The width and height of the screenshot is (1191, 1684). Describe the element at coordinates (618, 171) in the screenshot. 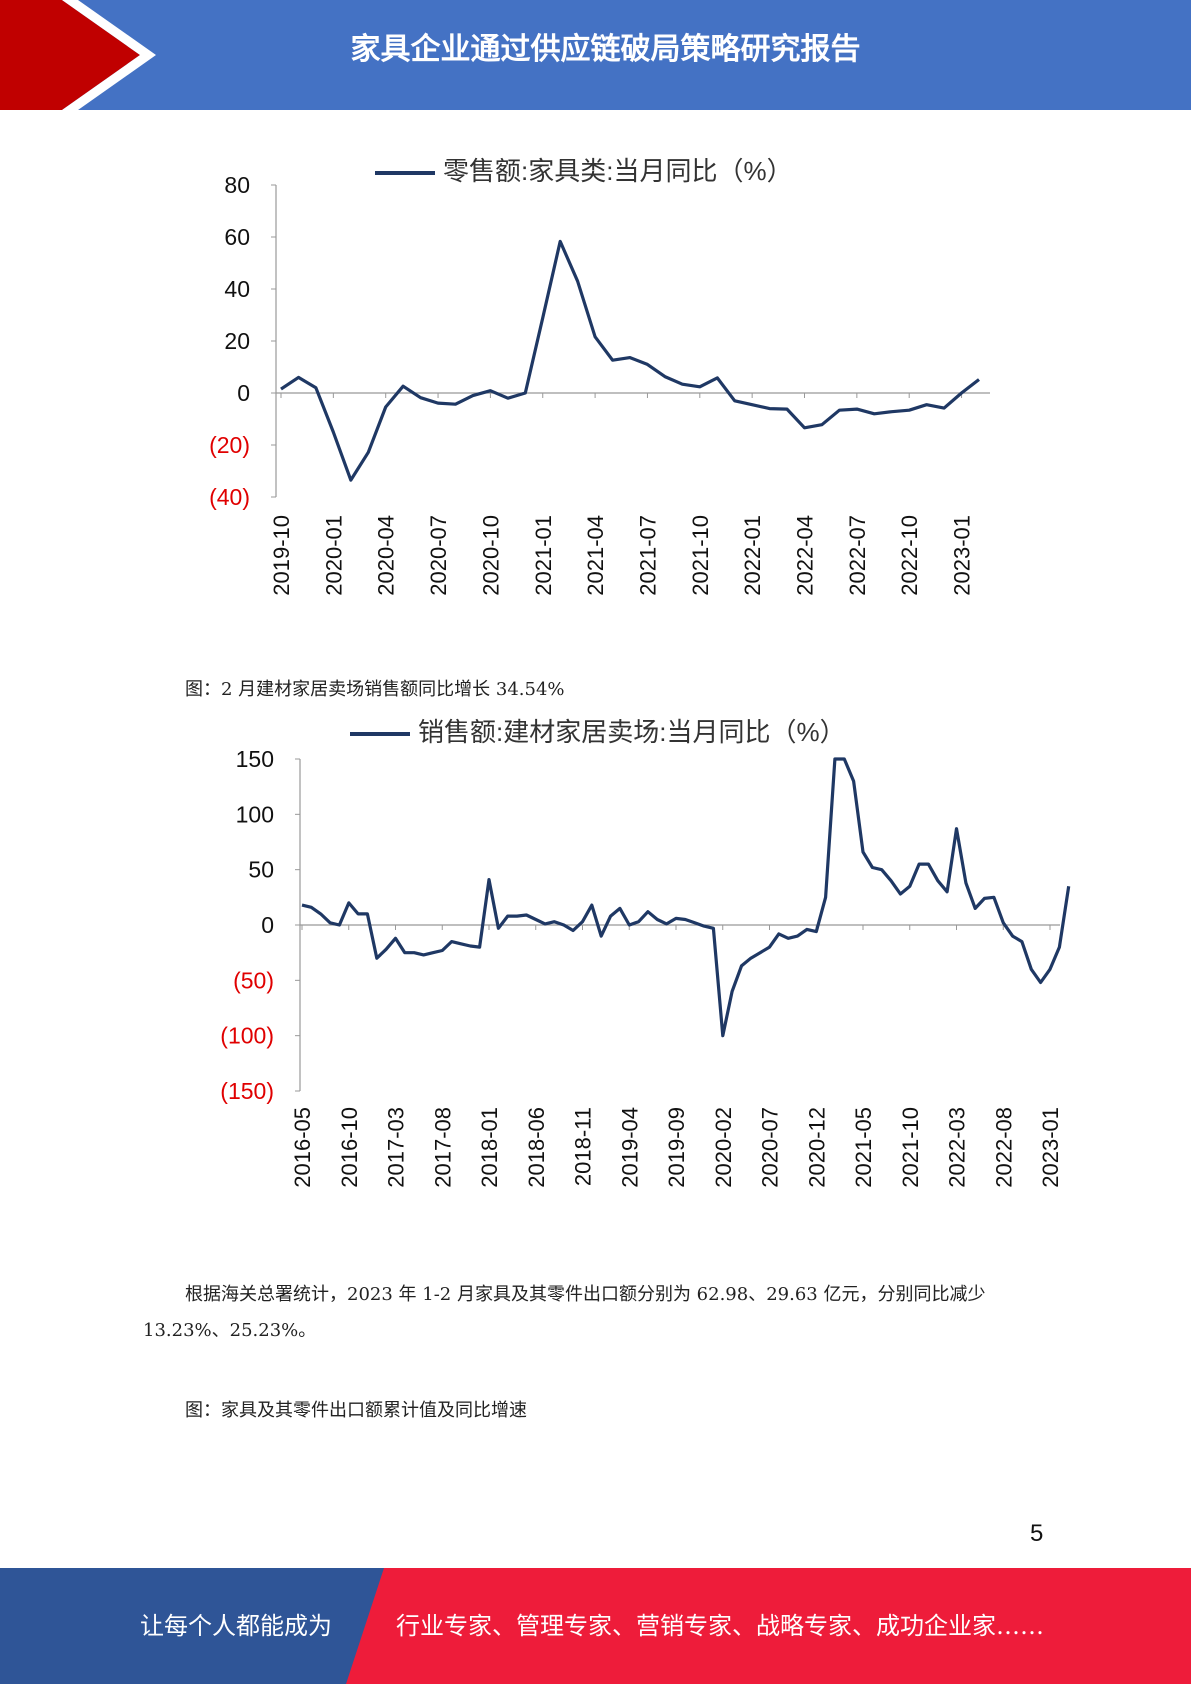

I see `legend-label: 零售额:家具类:当月同比（%）` at that location.